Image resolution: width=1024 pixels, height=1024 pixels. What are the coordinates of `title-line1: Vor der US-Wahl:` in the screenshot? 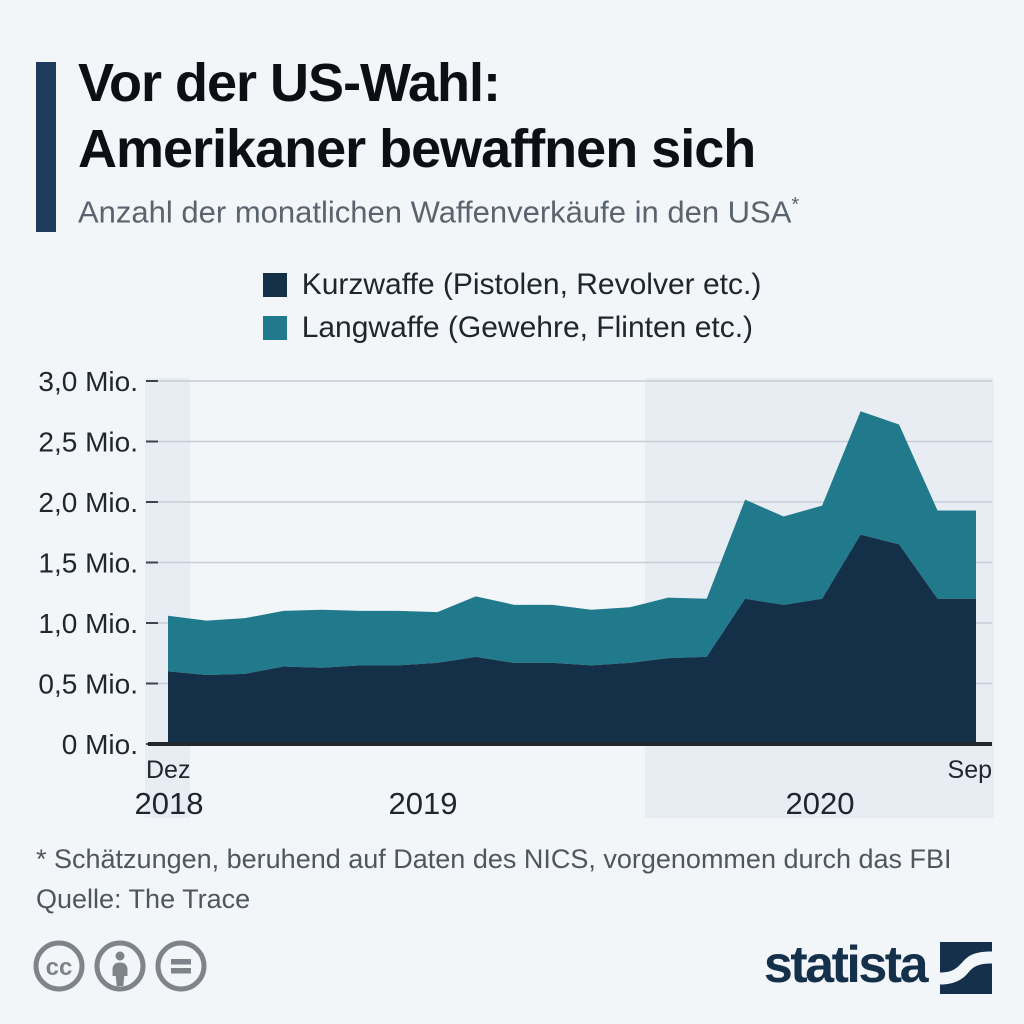 It's located at (289, 83).